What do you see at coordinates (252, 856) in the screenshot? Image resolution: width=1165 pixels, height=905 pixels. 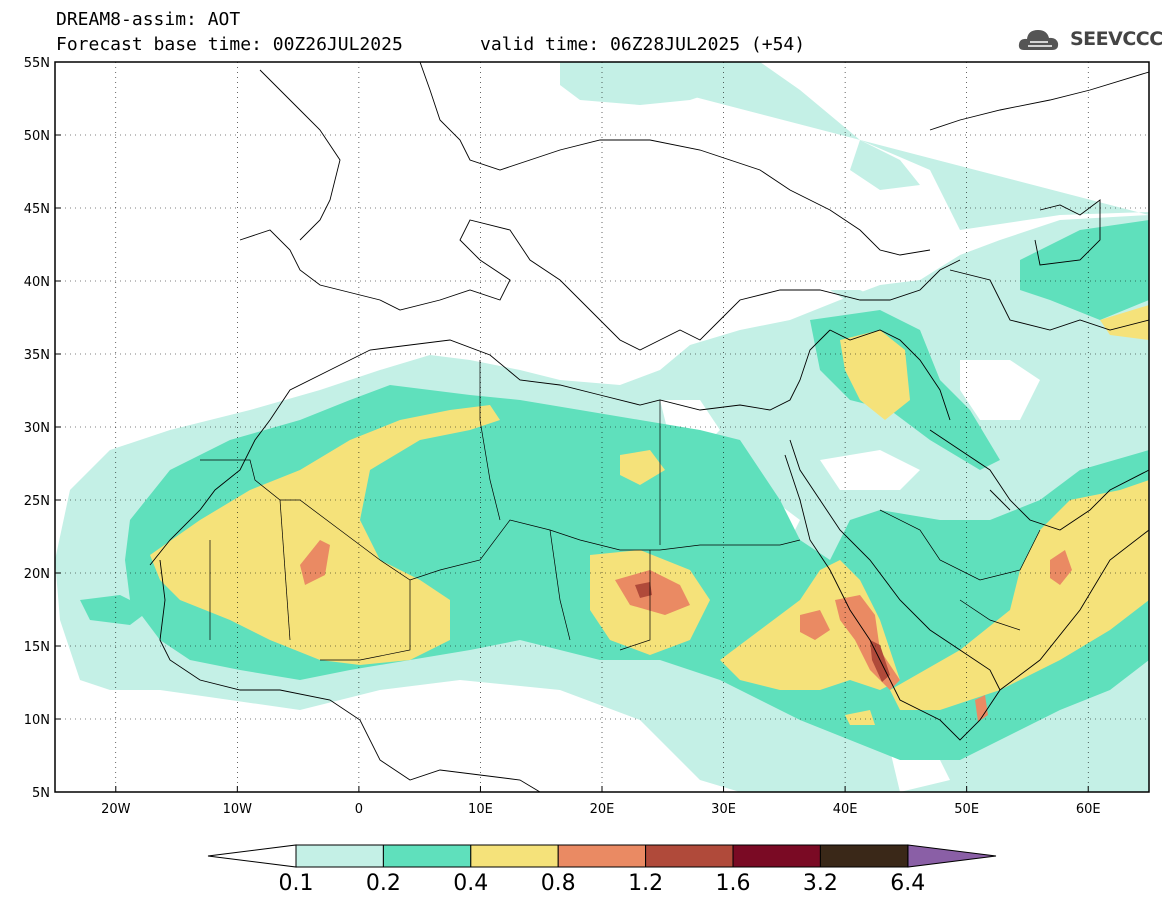 I see `colorbar-min-arrow` at bounding box center [252, 856].